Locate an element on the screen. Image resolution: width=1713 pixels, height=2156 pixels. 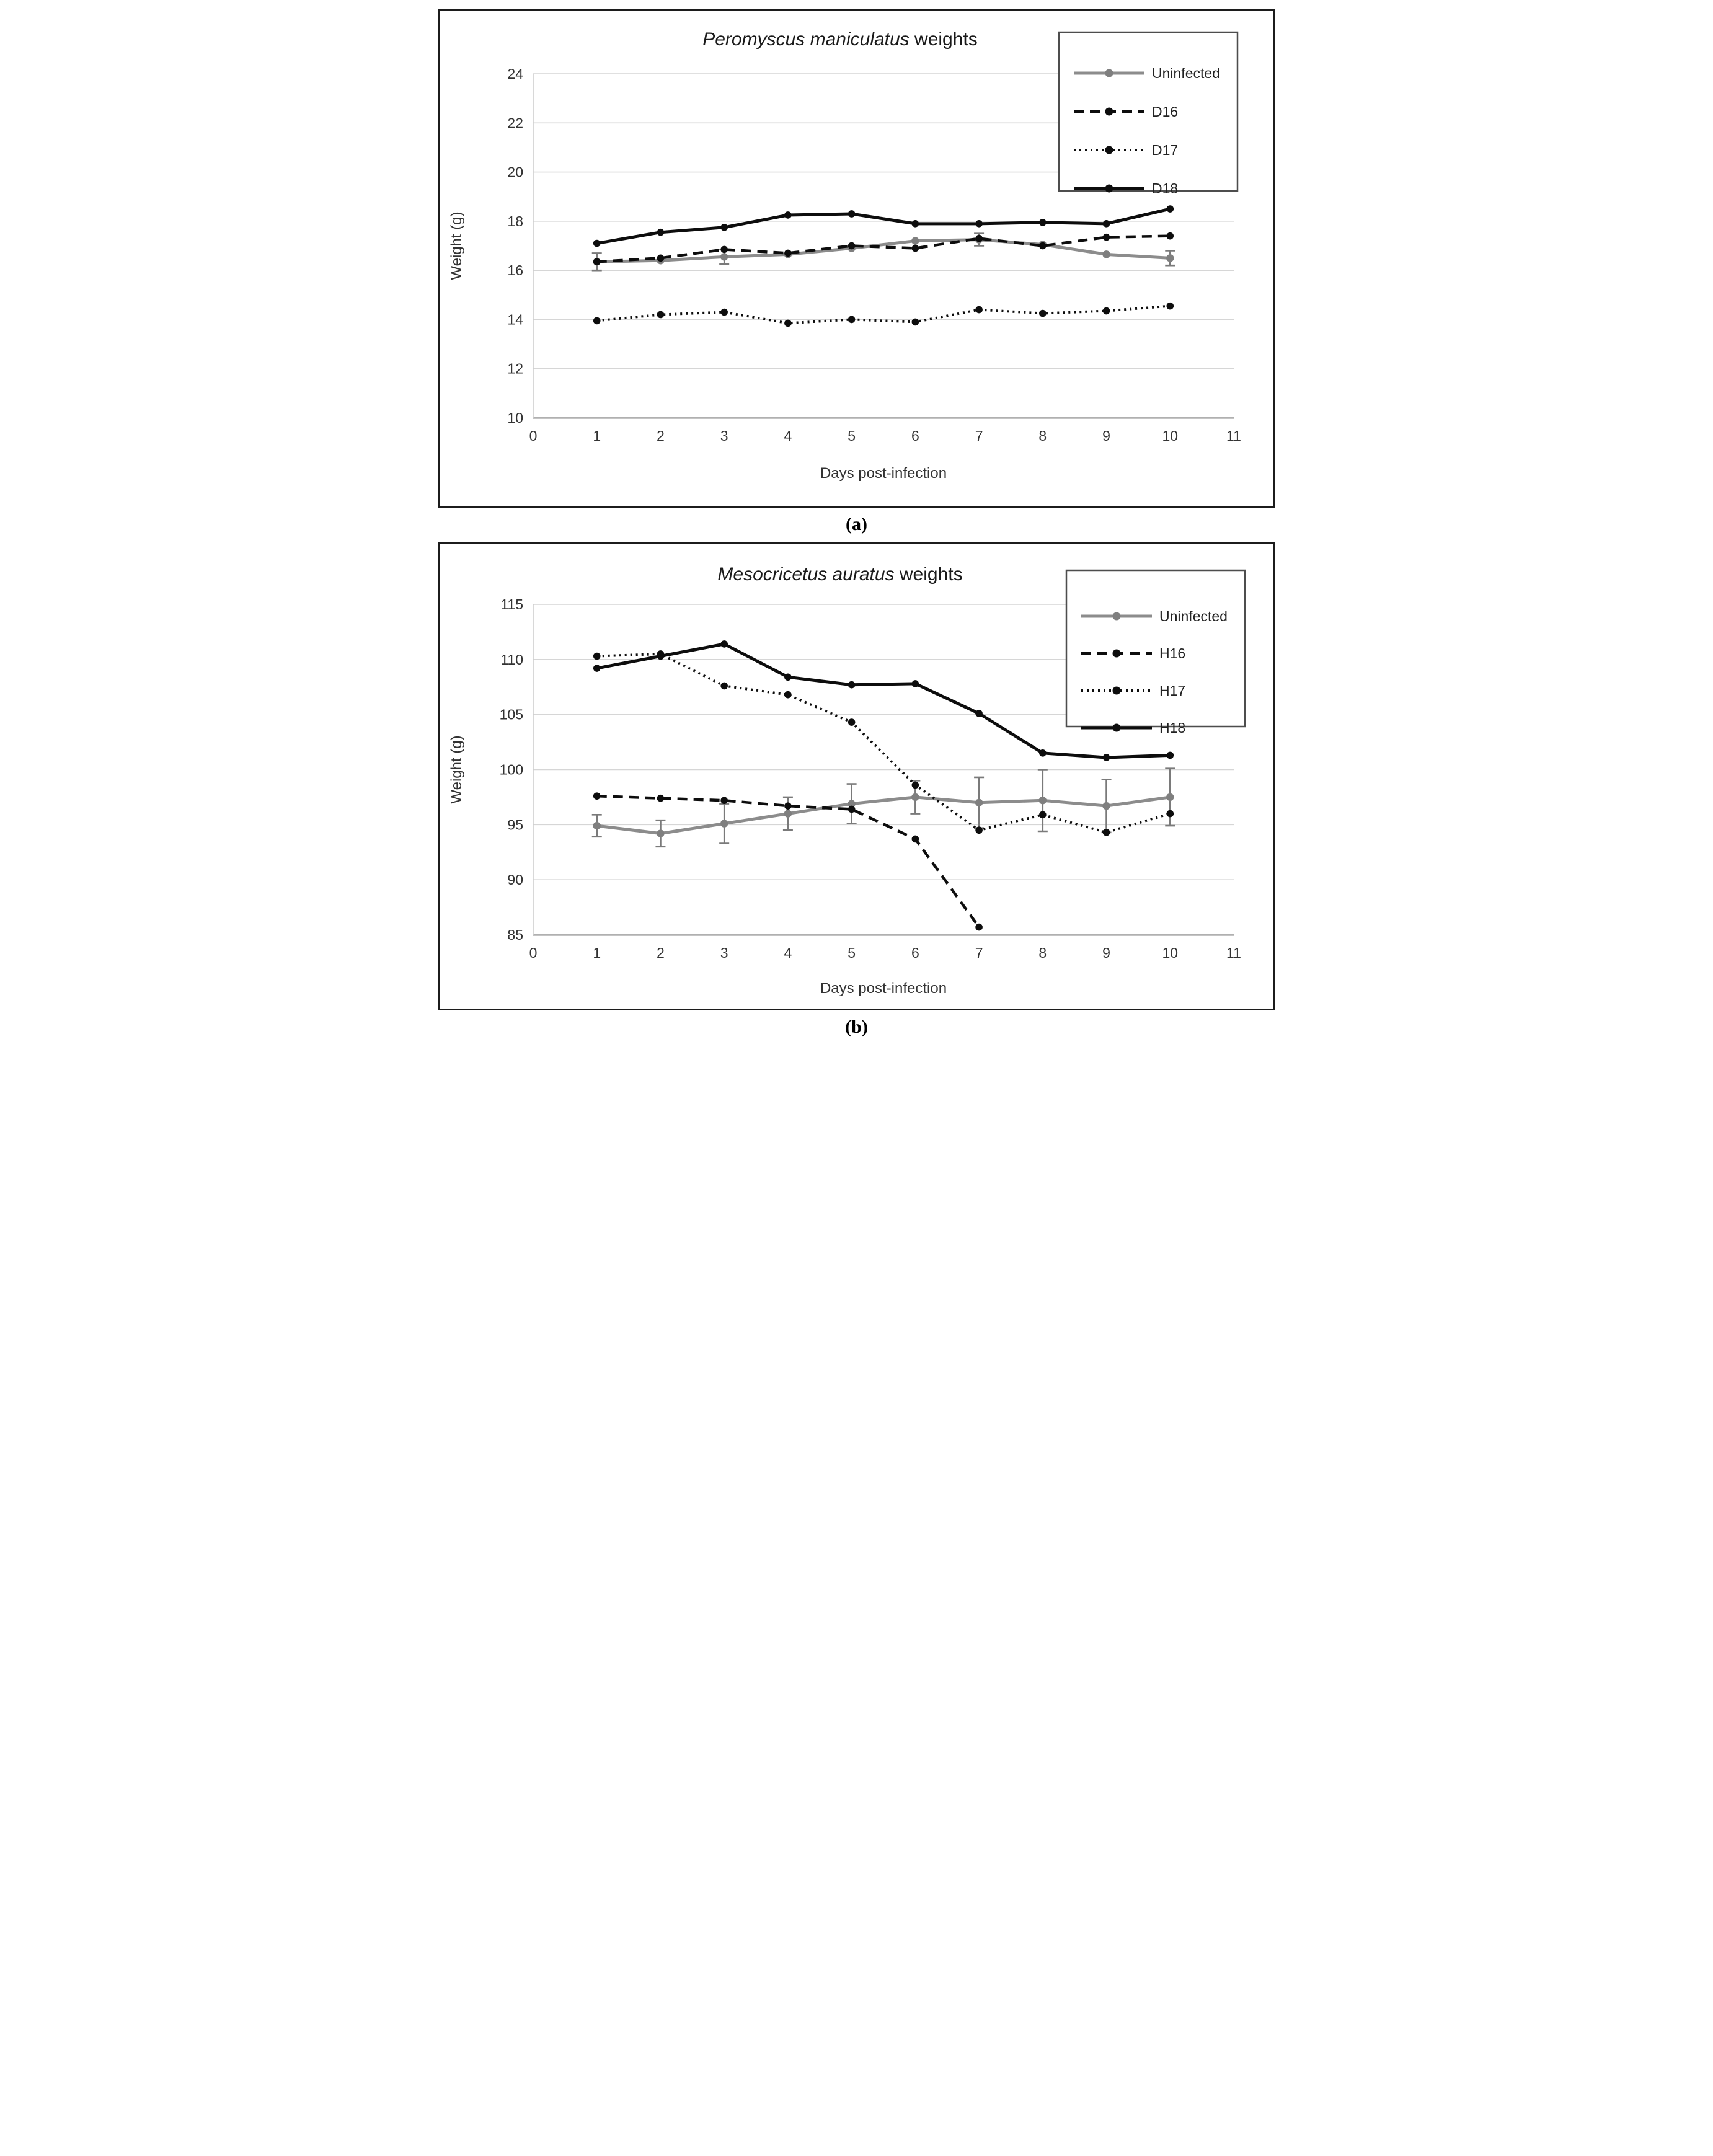
panel-b-label: (b) is located at coordinates (857, 1027).